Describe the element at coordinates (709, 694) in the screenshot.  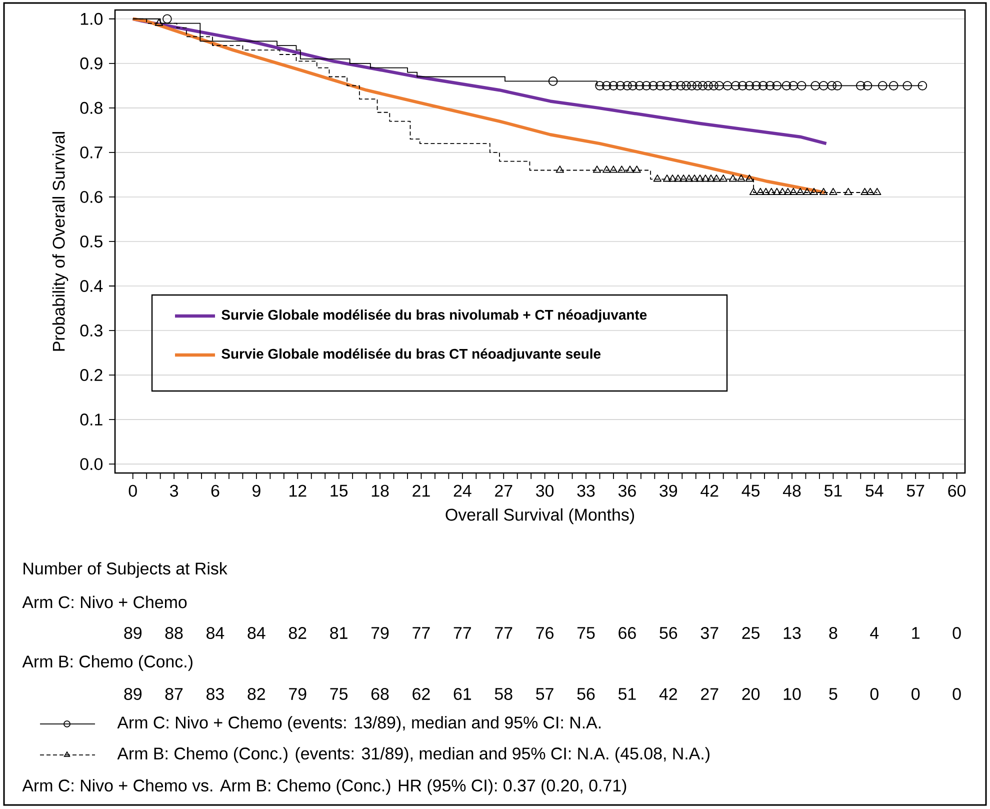
I see `text: 27` at that location.